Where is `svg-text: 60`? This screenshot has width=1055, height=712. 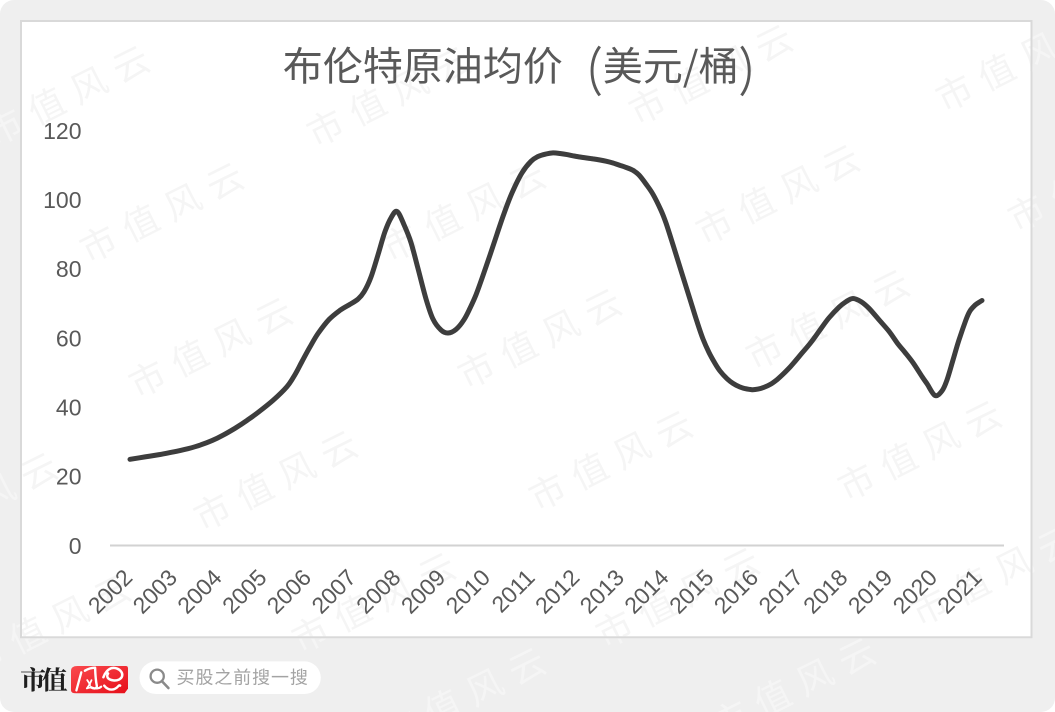 svg-text: 60 is located at coordinates (69, 338).